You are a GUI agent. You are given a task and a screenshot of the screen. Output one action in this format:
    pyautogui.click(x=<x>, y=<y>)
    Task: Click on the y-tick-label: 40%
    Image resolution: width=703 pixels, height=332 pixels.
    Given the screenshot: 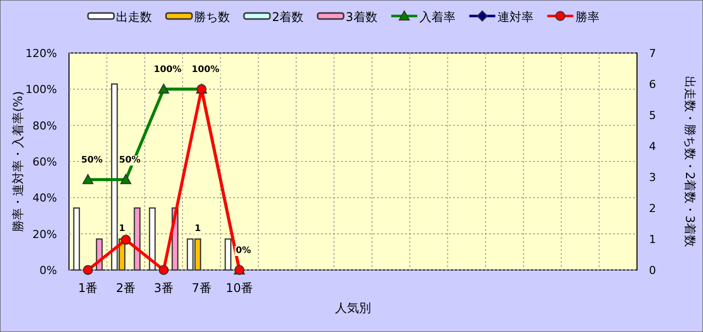 What is the action you would take?
    pyautogui.click(x=44, y=198)
    